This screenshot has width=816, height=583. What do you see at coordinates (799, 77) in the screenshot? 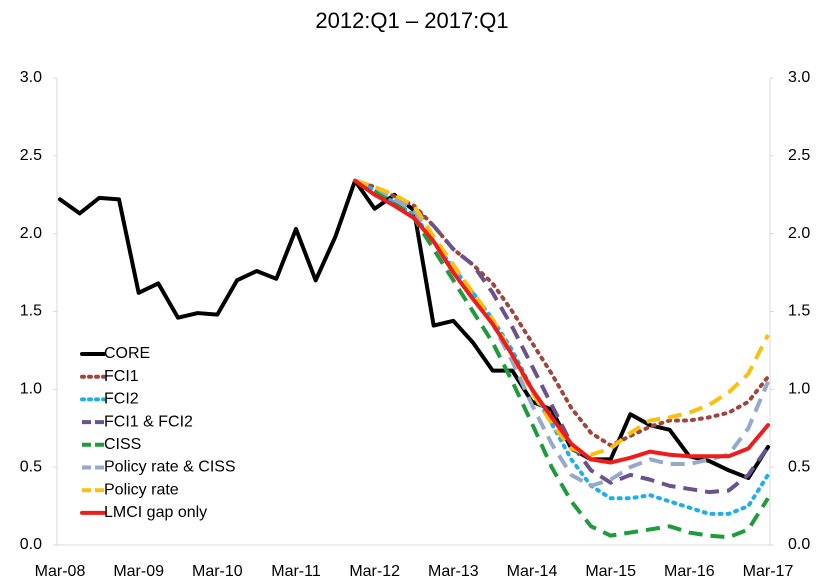
I see `y2-tick-label: 3.0` at bounding box center [799, 77].